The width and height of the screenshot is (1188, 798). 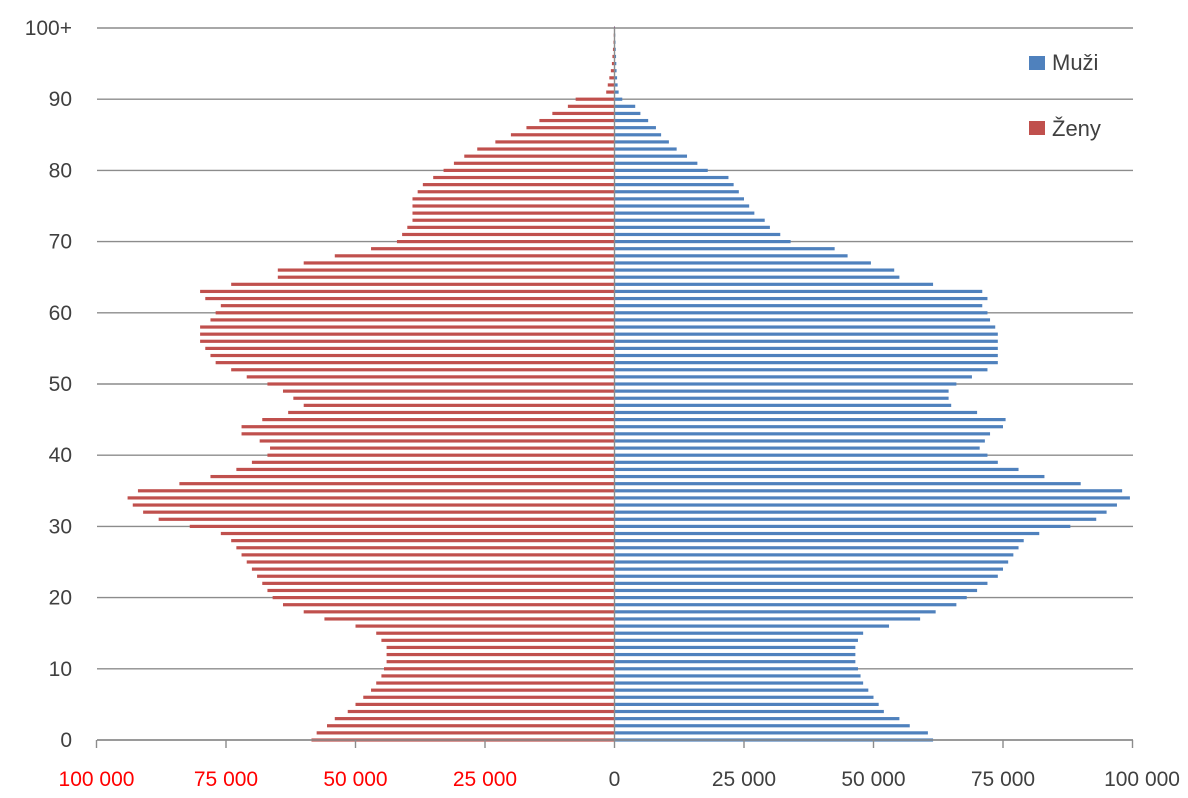 I want to click on y-tick-label-80: 80, so click(x=60, y=170).